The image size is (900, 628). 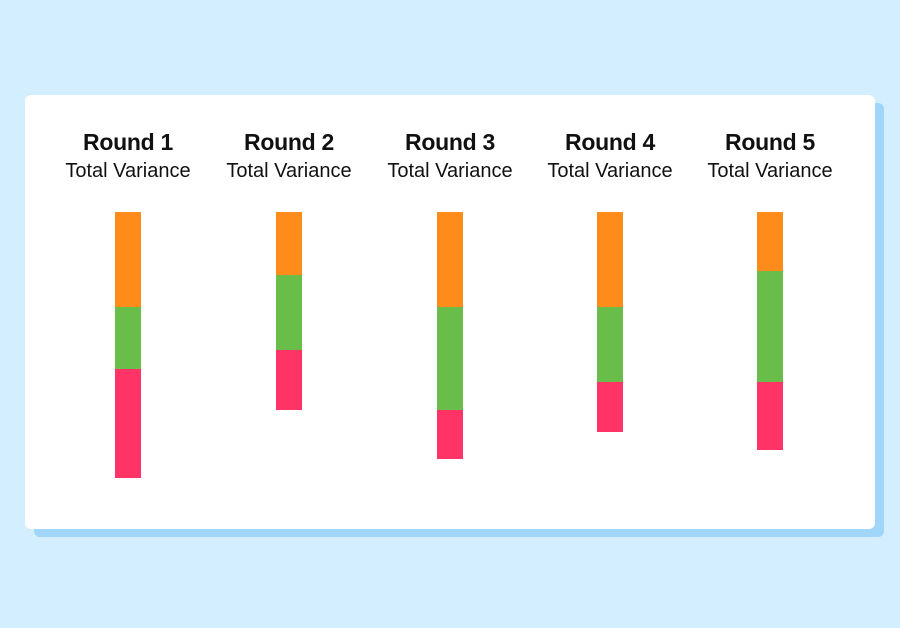 I want to click on round-5-header: Round 5 Total Variance, so click(x=770, y=156).